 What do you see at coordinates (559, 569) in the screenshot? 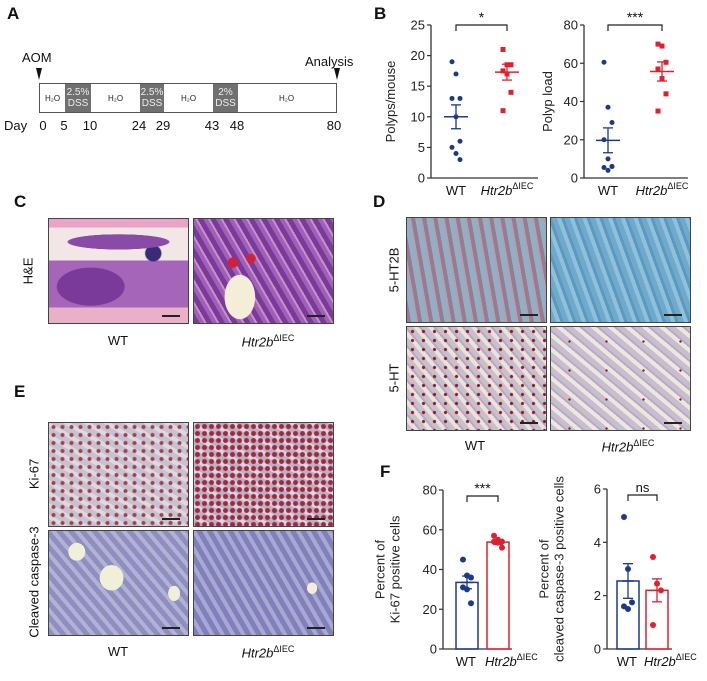
I see `y-axis-label: cleaved caspase-3 positive cells` at bounding box center [559, 569].